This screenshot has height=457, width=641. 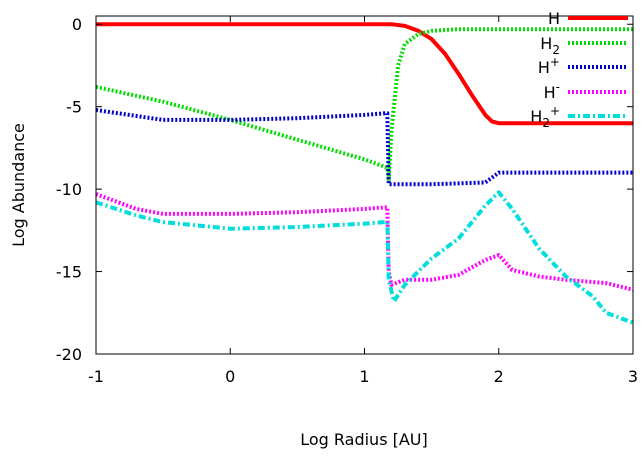 What do you see at coordinates (552, 91) in the screenshot?
I see `legend-label: H-` at bounding box center [552, 91].